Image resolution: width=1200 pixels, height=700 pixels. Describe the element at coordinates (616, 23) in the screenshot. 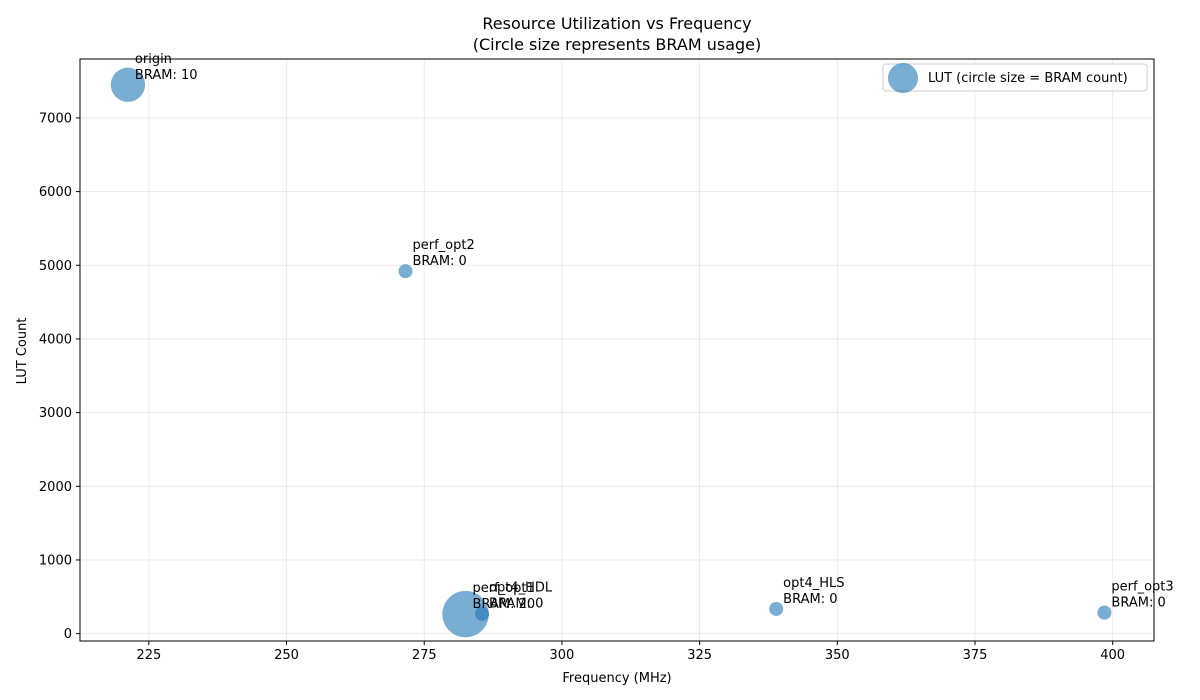

I see `chart-title: Resource Utilization vs Frequency` at that location.